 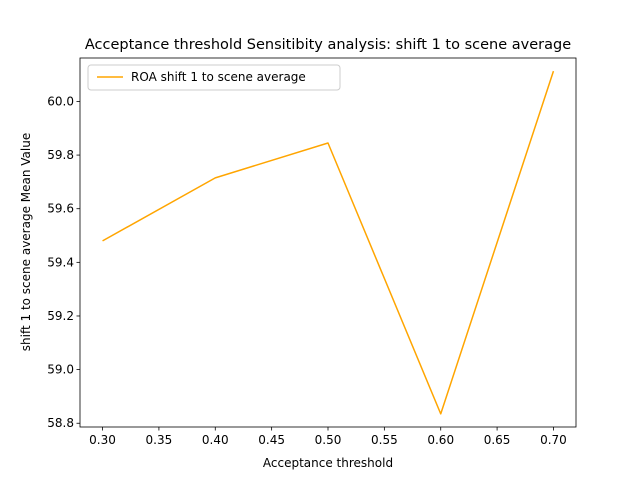 What do you see at coordinates (26, 242) in the screenshot?
I see `y-axis-label: shift 1 to scene average Mean Value` at bounding box center [26, 242].